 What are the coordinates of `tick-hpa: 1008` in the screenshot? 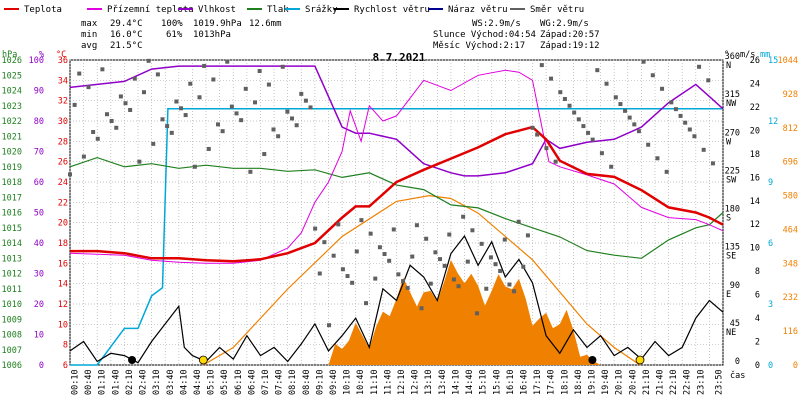 It's located at (12, 336).